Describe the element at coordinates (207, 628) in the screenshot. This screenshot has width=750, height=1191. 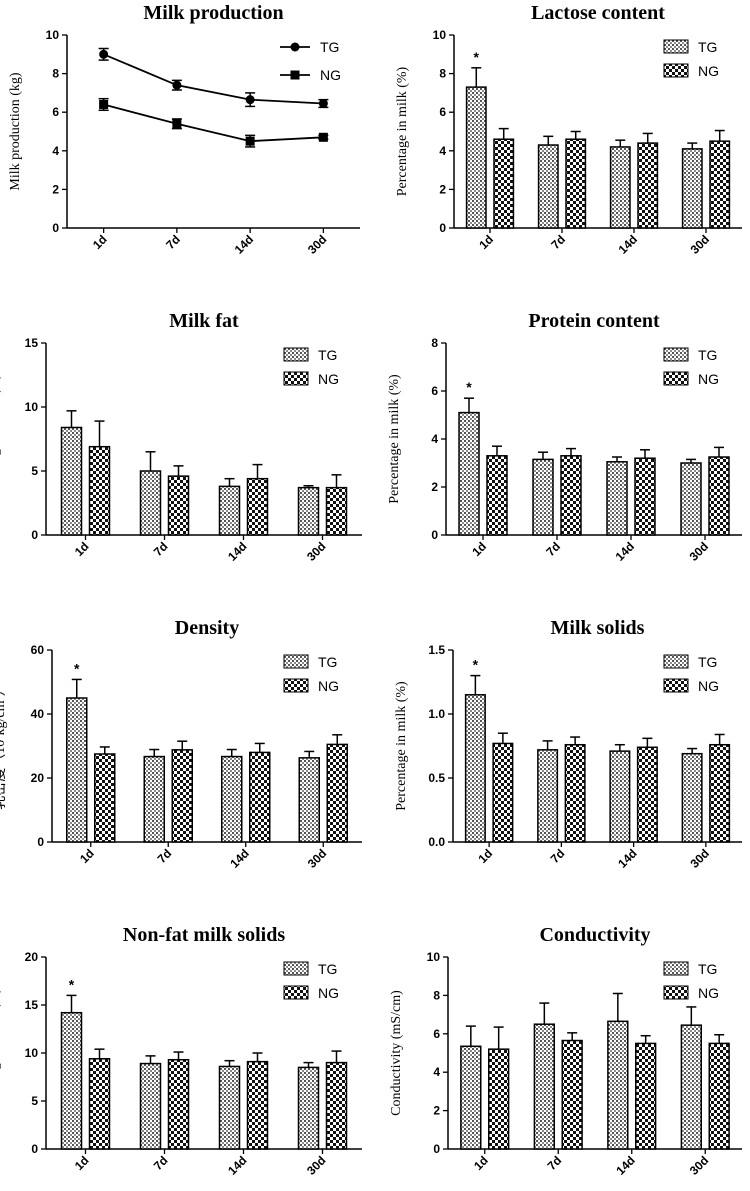
I see `chart-title: Density` at that location.